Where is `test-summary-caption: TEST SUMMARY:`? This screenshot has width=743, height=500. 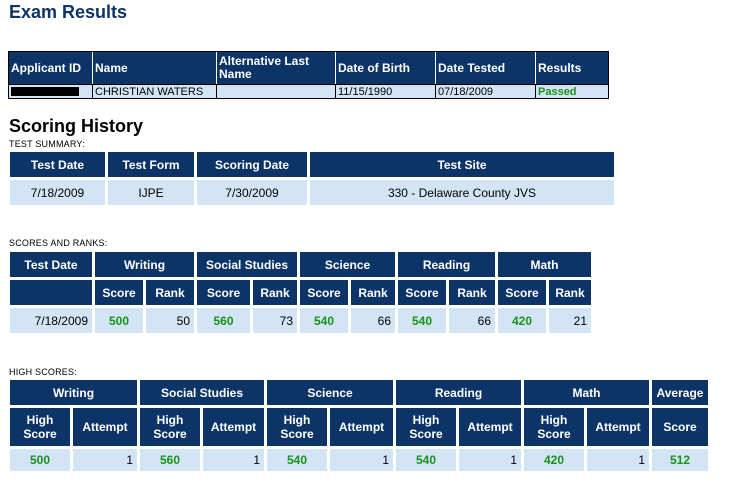
test-summary-caption: TEST SUMMARY: is located at coordinates (47, 144).